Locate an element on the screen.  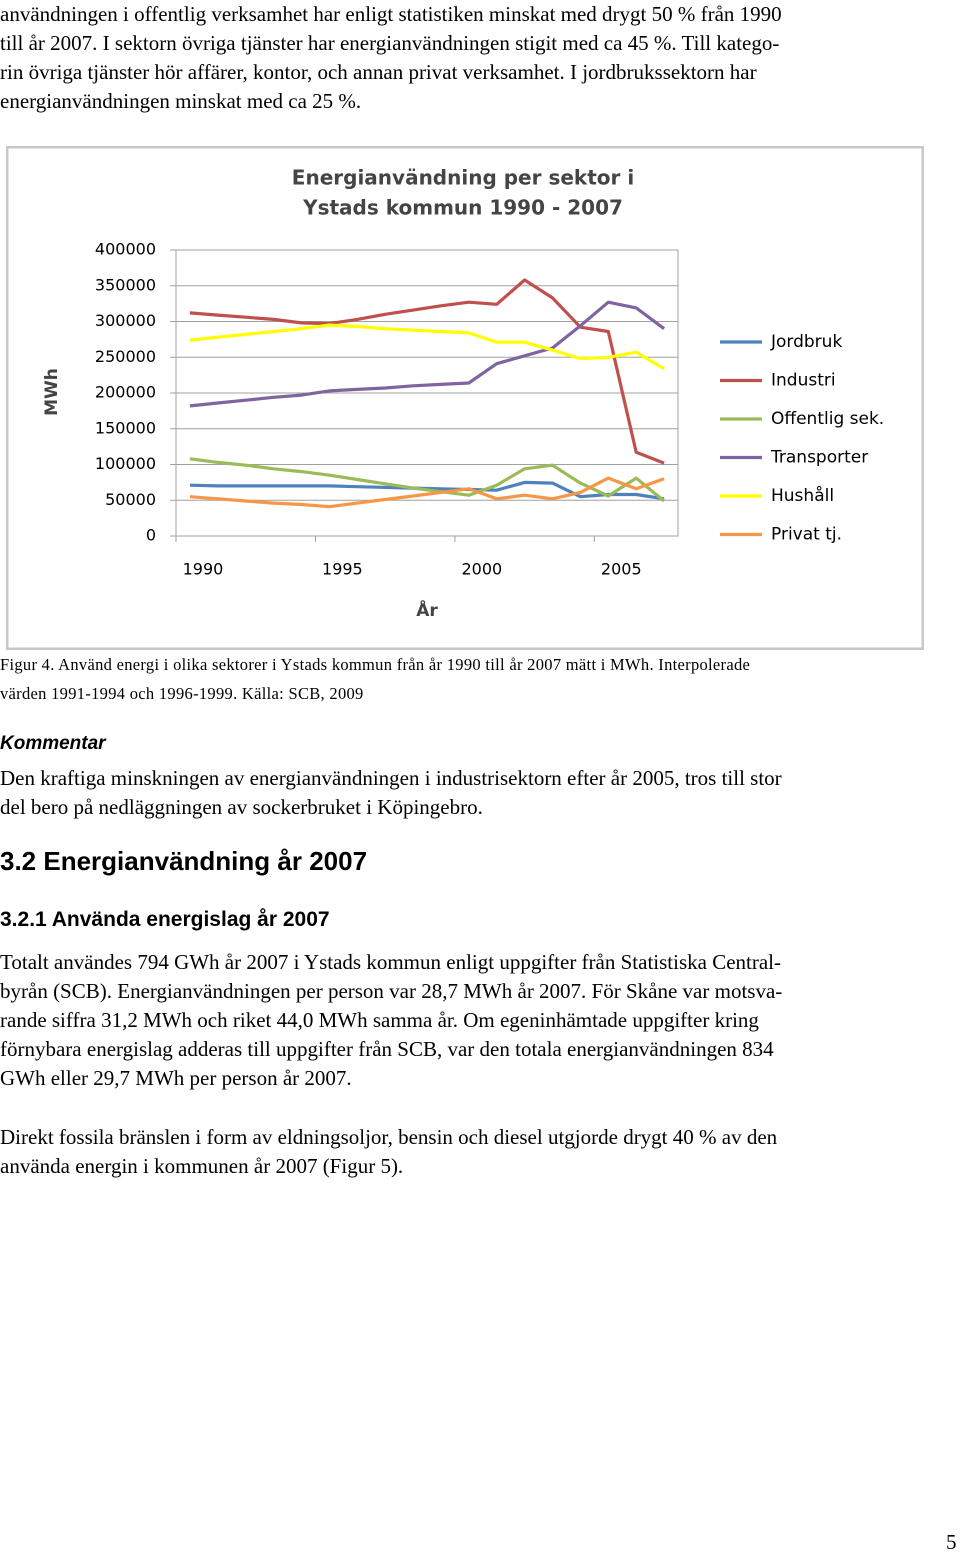
chart-title: Energianvändning per sektor i is located at coordinates (463, 178).